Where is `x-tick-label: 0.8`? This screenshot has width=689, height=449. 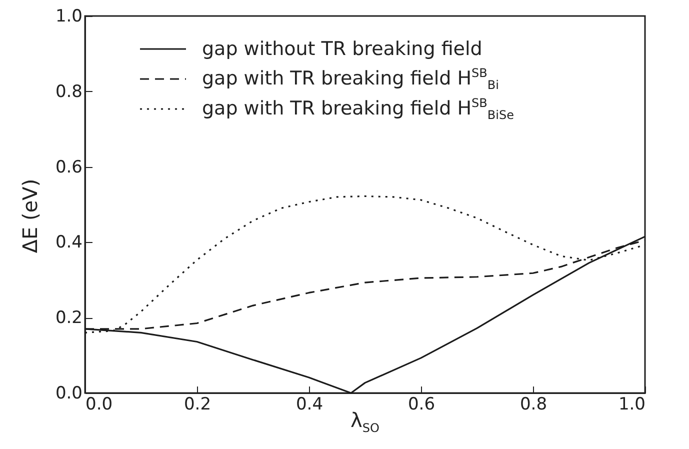
x-tick-label: 0.8 is located at coordinates (534, 404).